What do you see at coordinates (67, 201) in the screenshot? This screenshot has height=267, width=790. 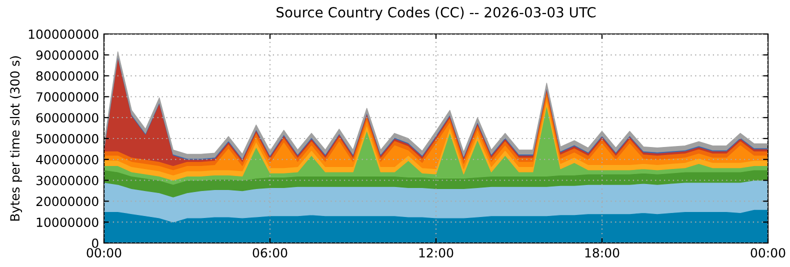 I see `y-tick-label: 20000000` at bounding box center [67, 201].